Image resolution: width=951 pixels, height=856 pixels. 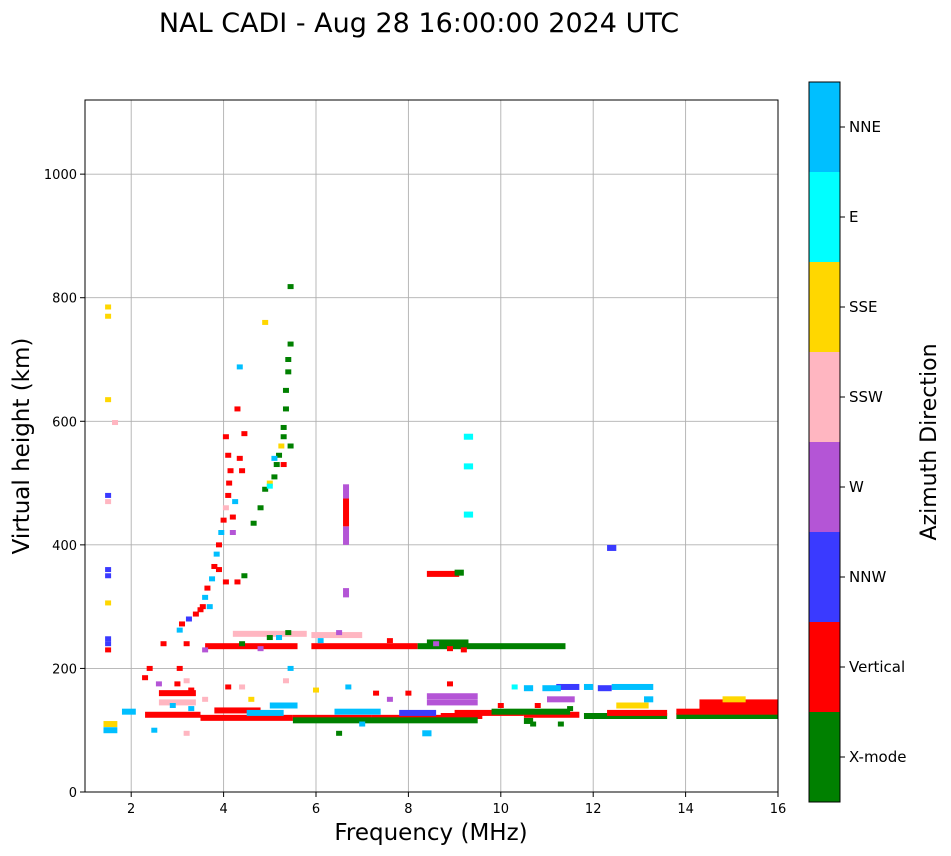 I want to click on y-tick-label: 600, so click(x=64, y=422).